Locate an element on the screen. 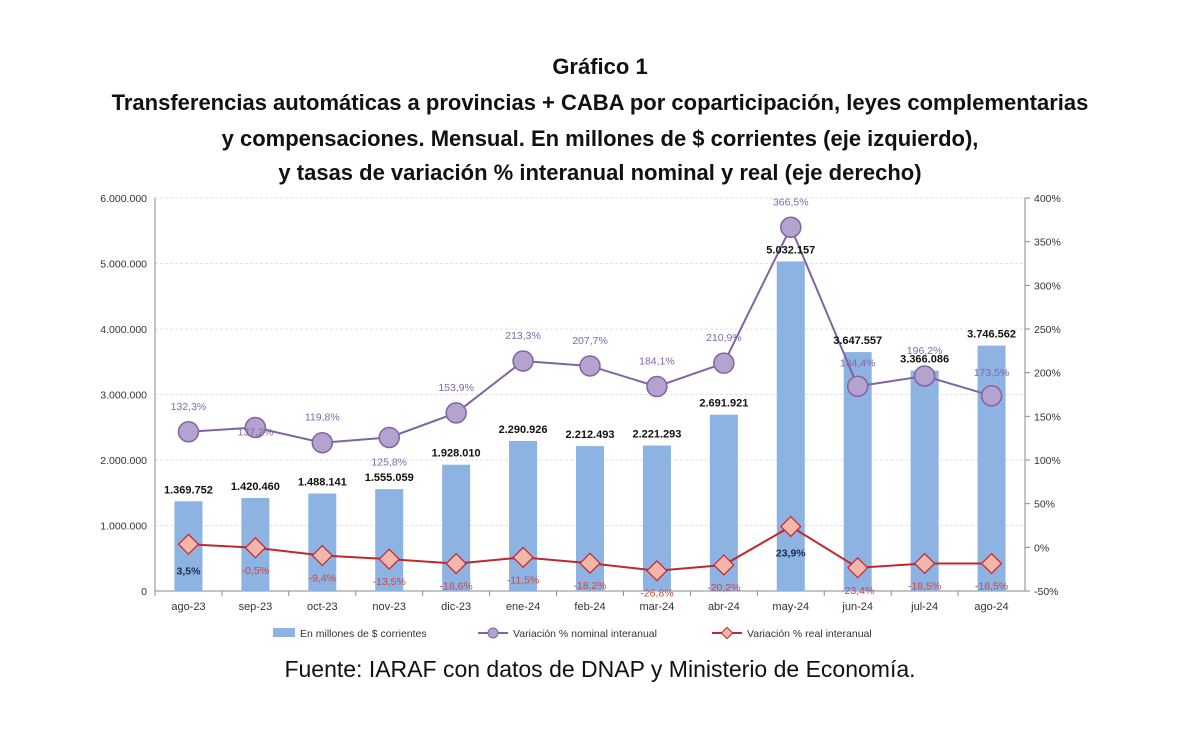  real-data-label: -11,5% is located at coordinates (523, 580).